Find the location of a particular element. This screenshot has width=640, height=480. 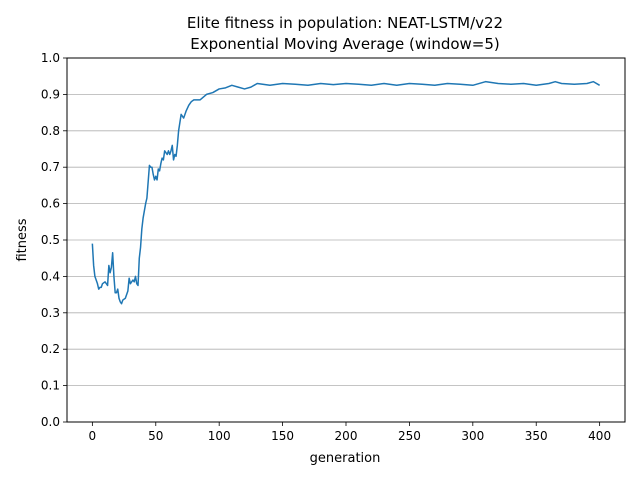

x-tick-label: 300 is located at coordinates (472, 436).